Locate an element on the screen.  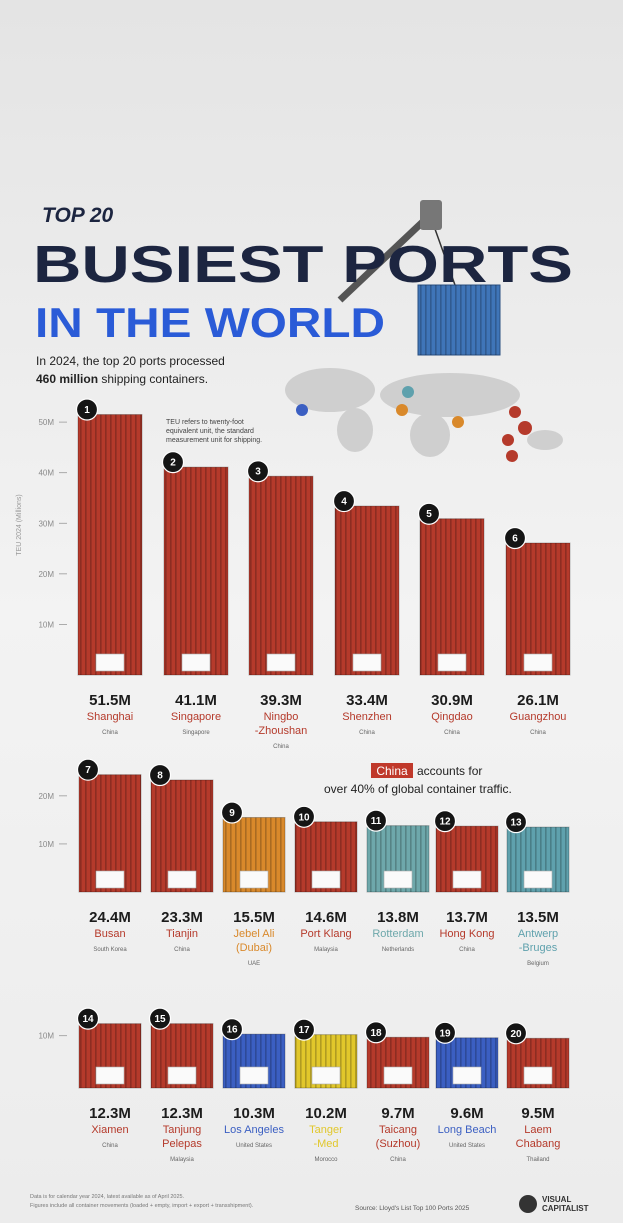
value-label: 51.5M is located at coordinates (110, 700).